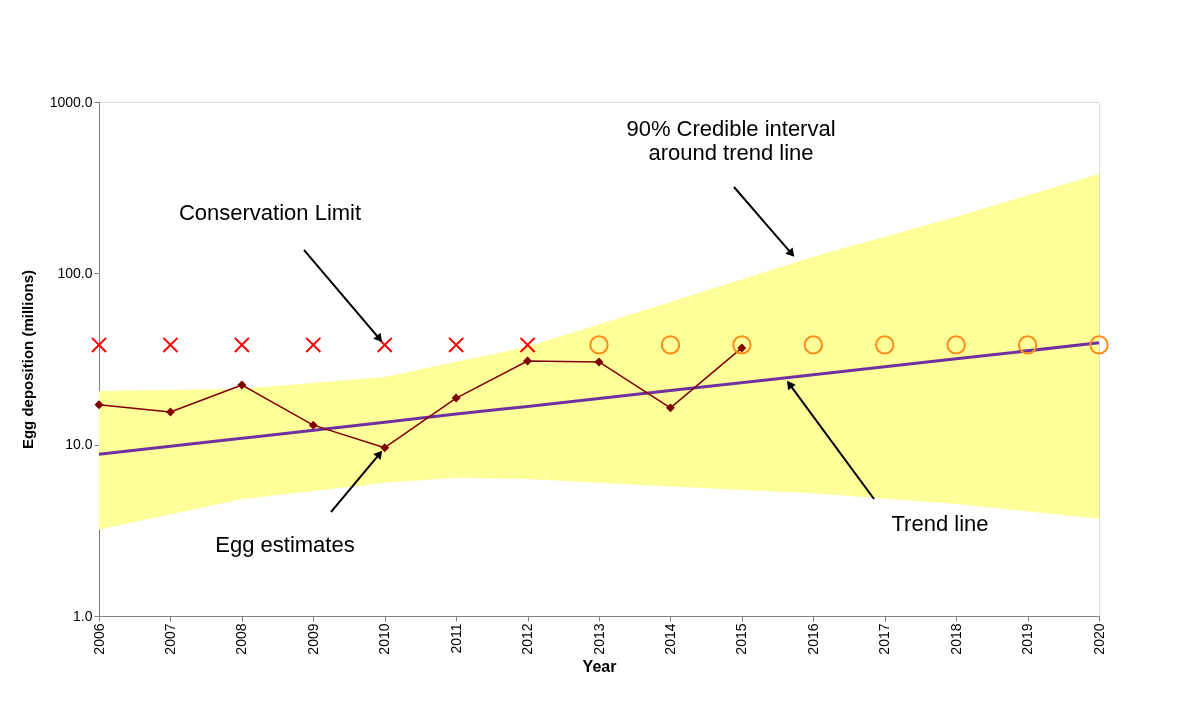 The width and height of the screenshot is (1198, 725). I want to click on x-tick-label: 2019, so click(1027, 639).